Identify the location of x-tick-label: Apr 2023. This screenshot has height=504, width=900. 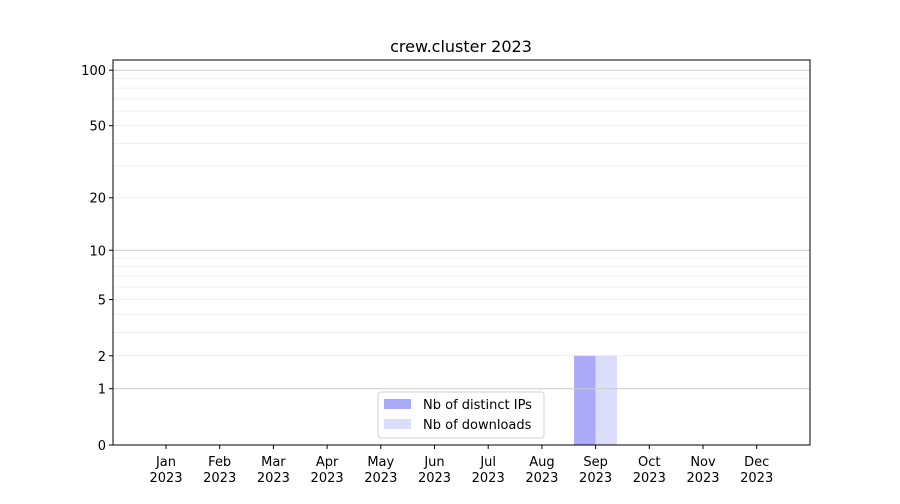
(327, 470).